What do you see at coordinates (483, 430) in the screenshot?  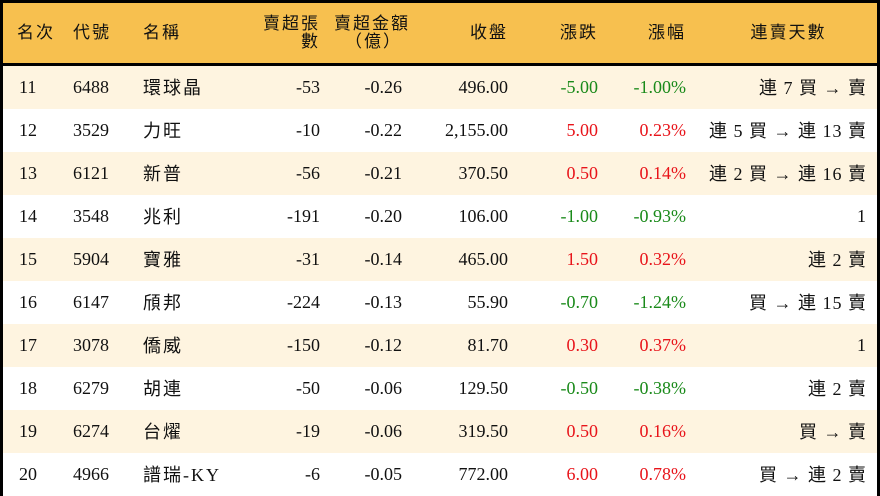 I see `cell-close: 319.50` at bounding box center [483, 430].